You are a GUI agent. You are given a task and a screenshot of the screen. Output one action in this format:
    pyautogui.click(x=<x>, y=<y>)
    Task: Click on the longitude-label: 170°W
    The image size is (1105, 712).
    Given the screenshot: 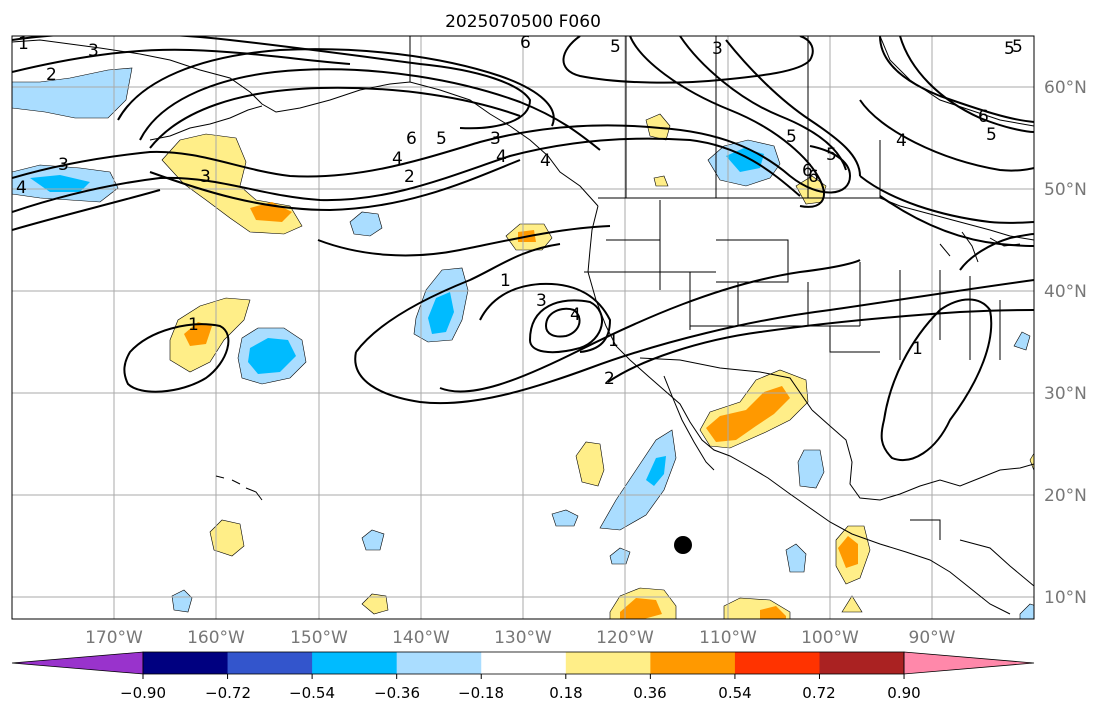 What is the action you would take?
    pyautogui.click(x=114, y=638)
    